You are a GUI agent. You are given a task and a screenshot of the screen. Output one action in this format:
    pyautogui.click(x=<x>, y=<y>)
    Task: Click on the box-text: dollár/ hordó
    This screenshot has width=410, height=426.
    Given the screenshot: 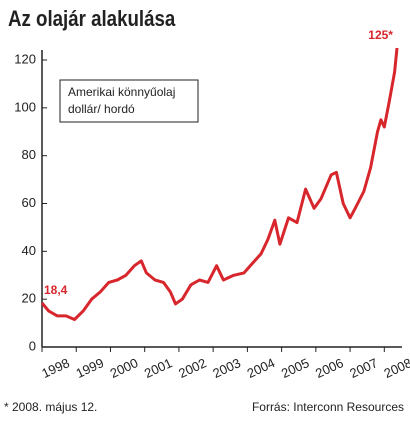 What is the action you would take?
    pyautogui.click(x=101, y=109)
    